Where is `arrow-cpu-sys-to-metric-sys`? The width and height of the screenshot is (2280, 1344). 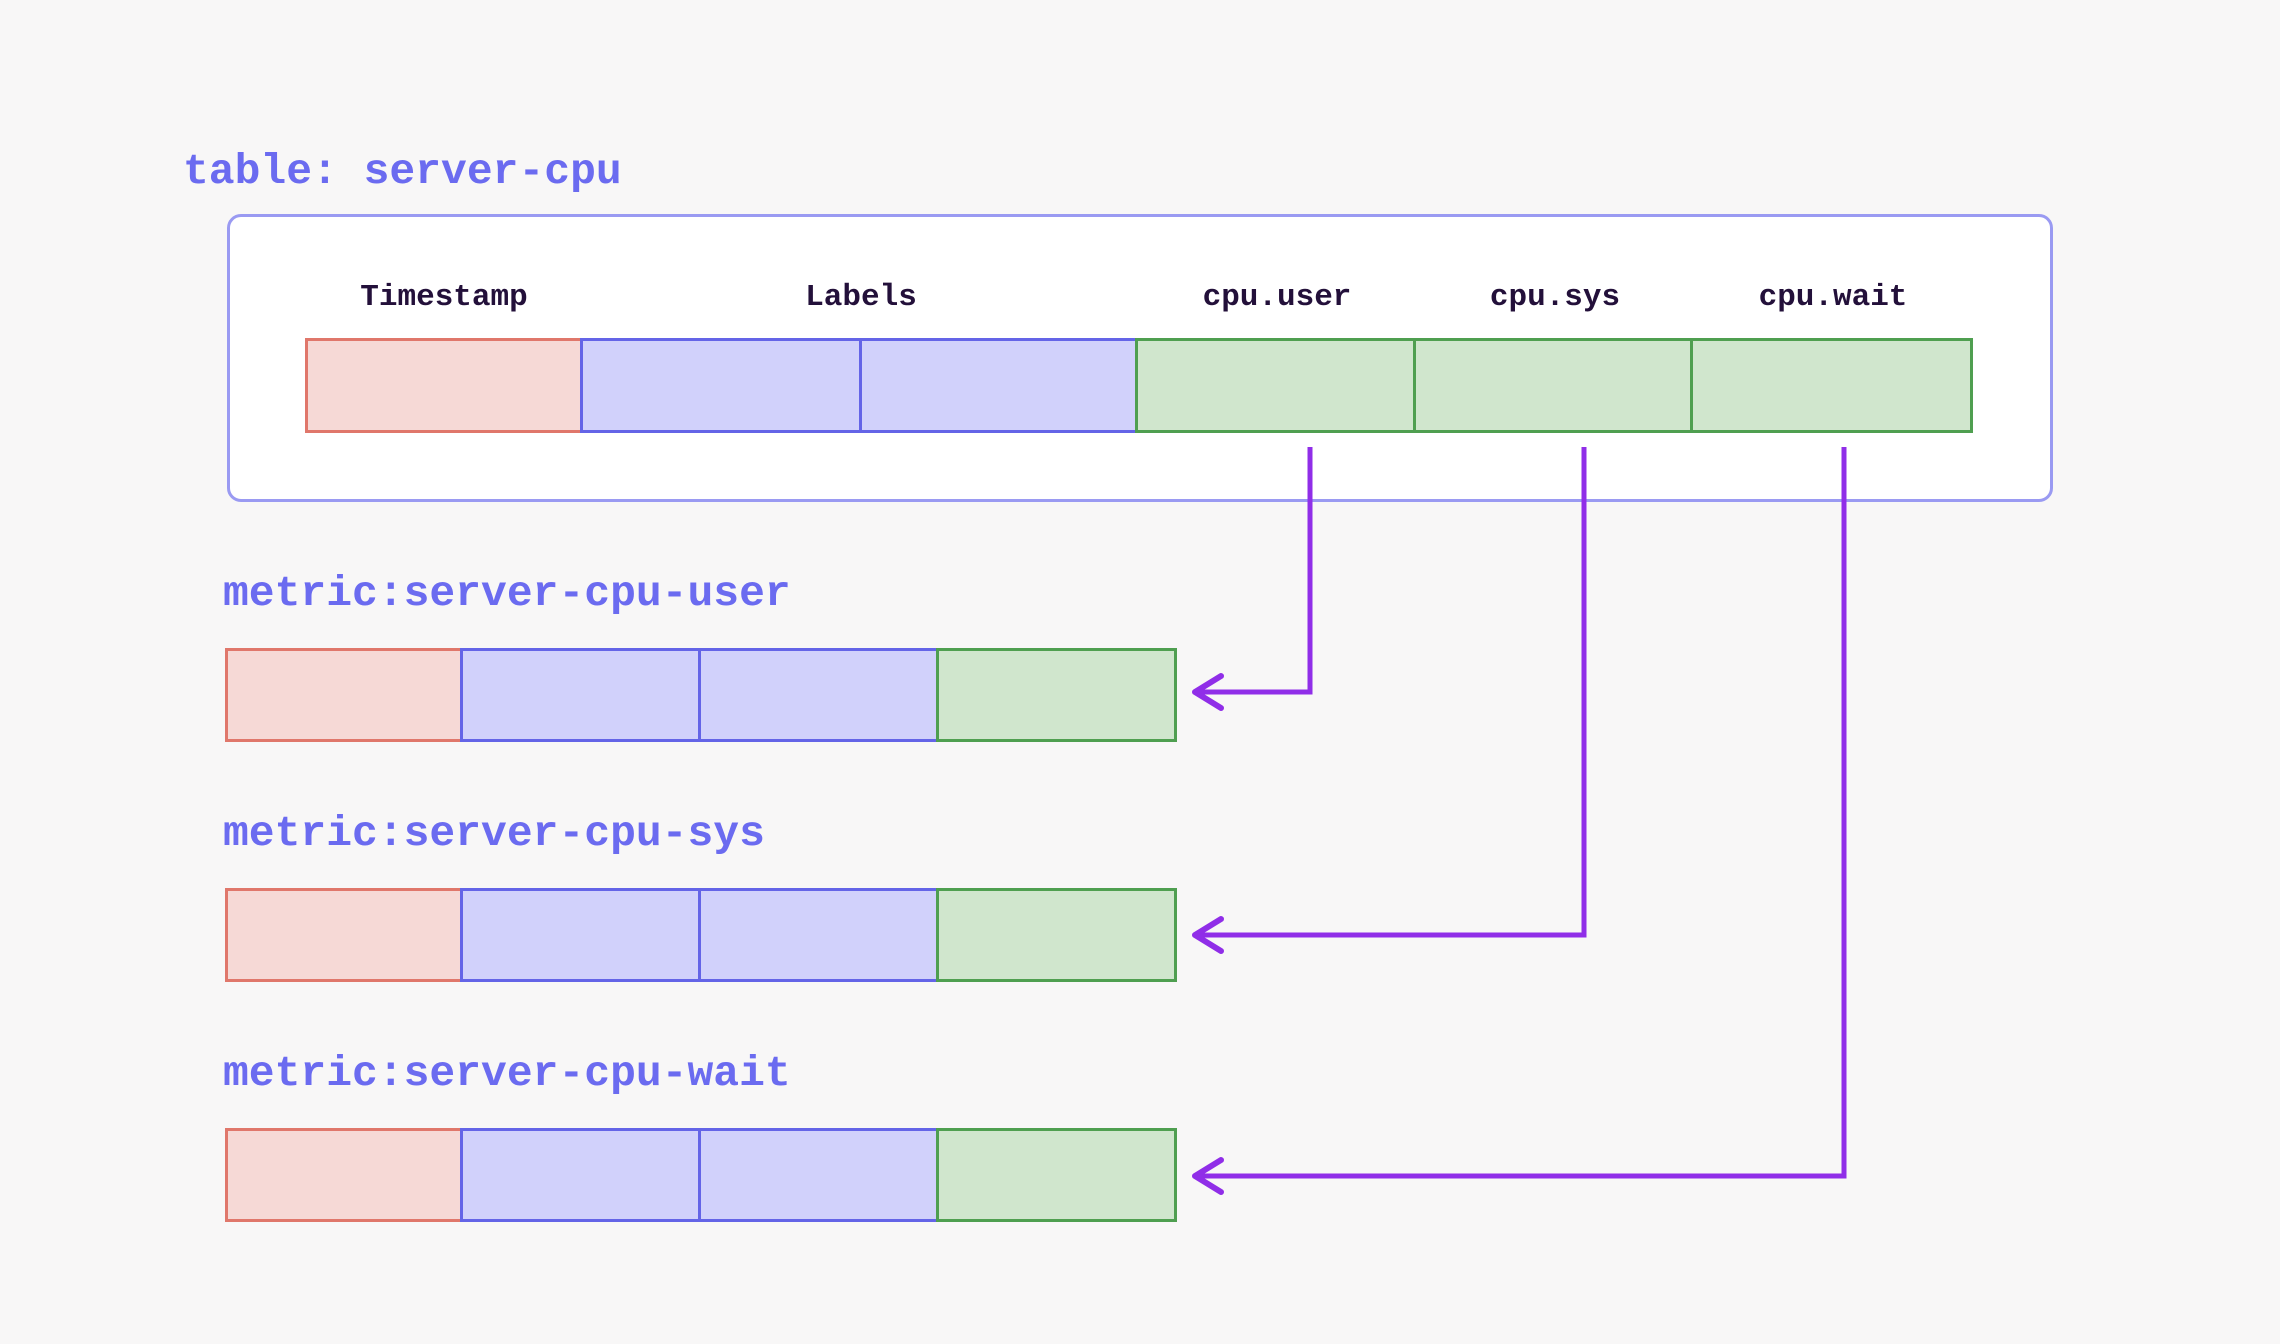
arrow-cpu-sys-to-metric-sys is located at coordinates (1389, 700).